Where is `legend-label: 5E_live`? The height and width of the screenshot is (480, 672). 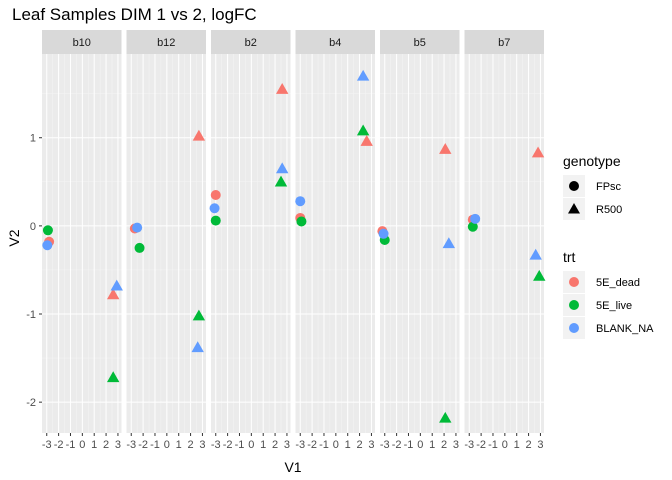
legend-label: 5E_live is located at coordinates (614, 306).